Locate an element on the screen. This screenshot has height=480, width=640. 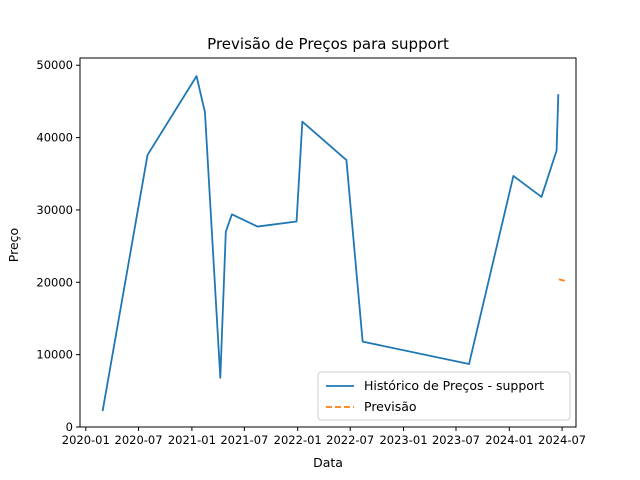
x-tick-label: 2022-07 is located at coordinates (350, 440).